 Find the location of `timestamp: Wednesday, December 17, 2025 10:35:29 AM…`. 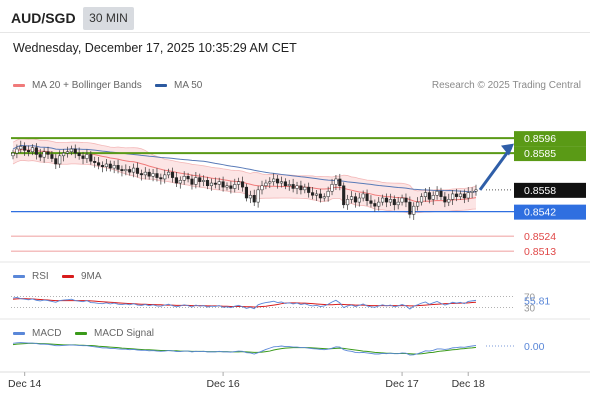

timestamp: Wednesday, December 17, 2025 10:35:29 AM… is located at coordinates (155, 48).